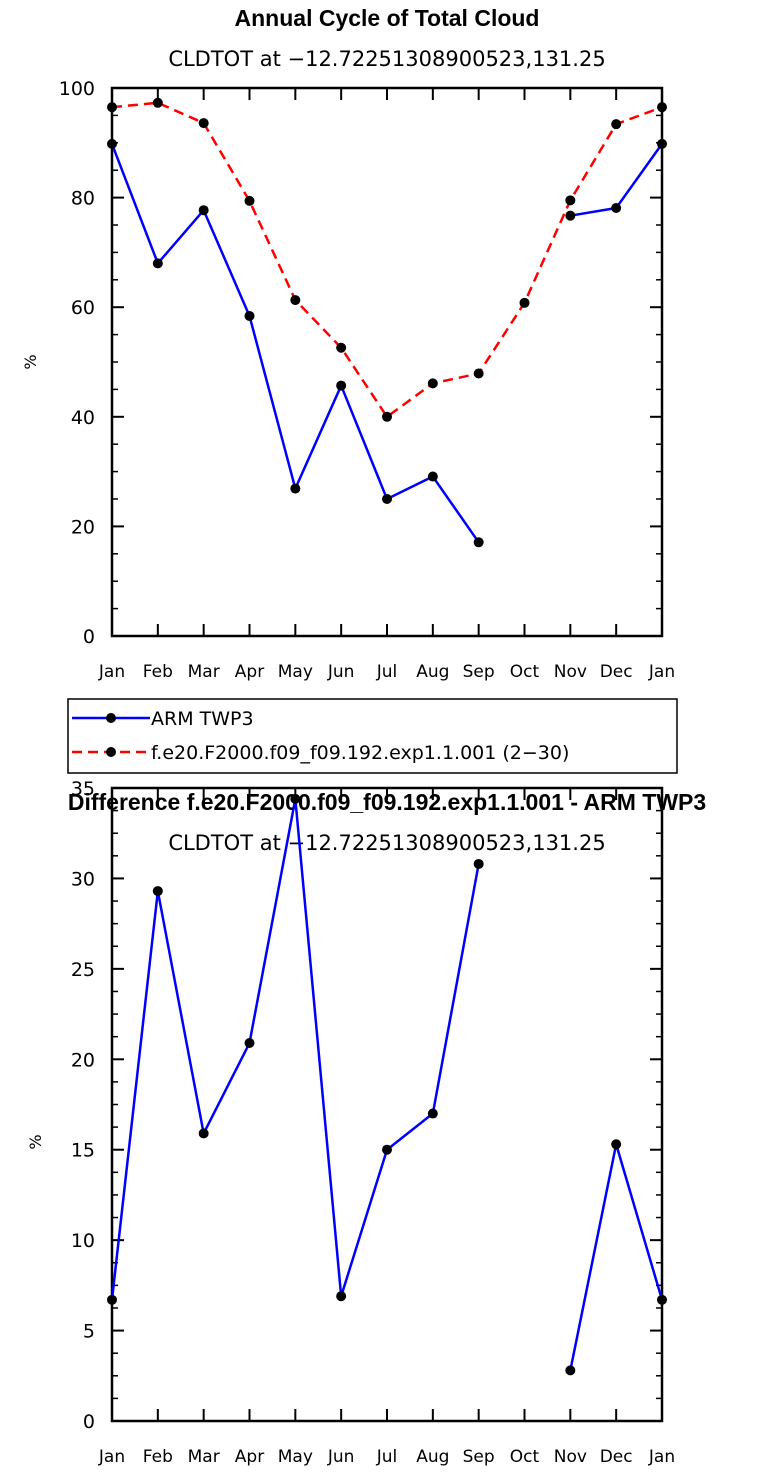 This screenshot has width=777, height=1474. Describe the element at coordinates (83, 879) in the screenshot. I see `y-tick-label: 30` at that location.